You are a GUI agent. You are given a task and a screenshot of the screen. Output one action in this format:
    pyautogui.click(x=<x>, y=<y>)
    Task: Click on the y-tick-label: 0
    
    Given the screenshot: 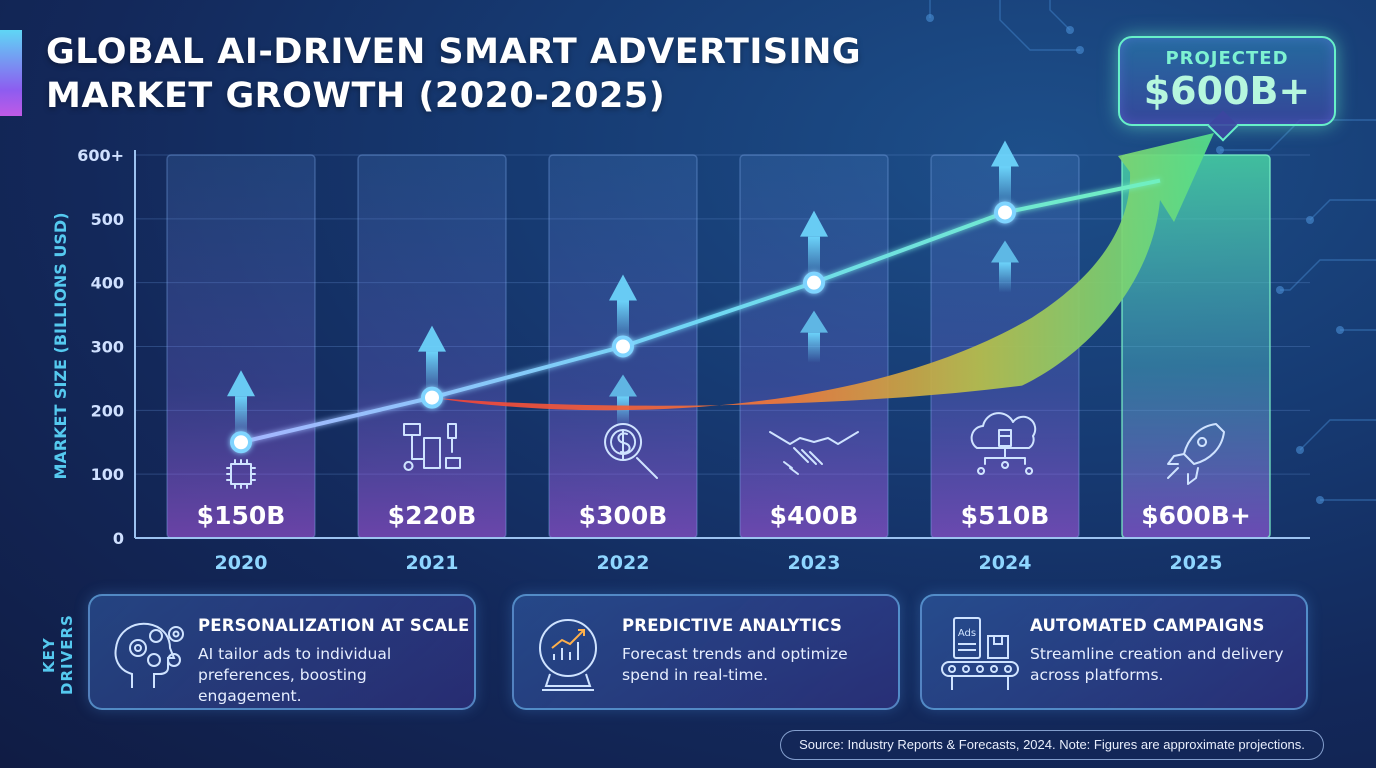 What is the action you would take?
    pyautogui.click(x=118, y=538)
    